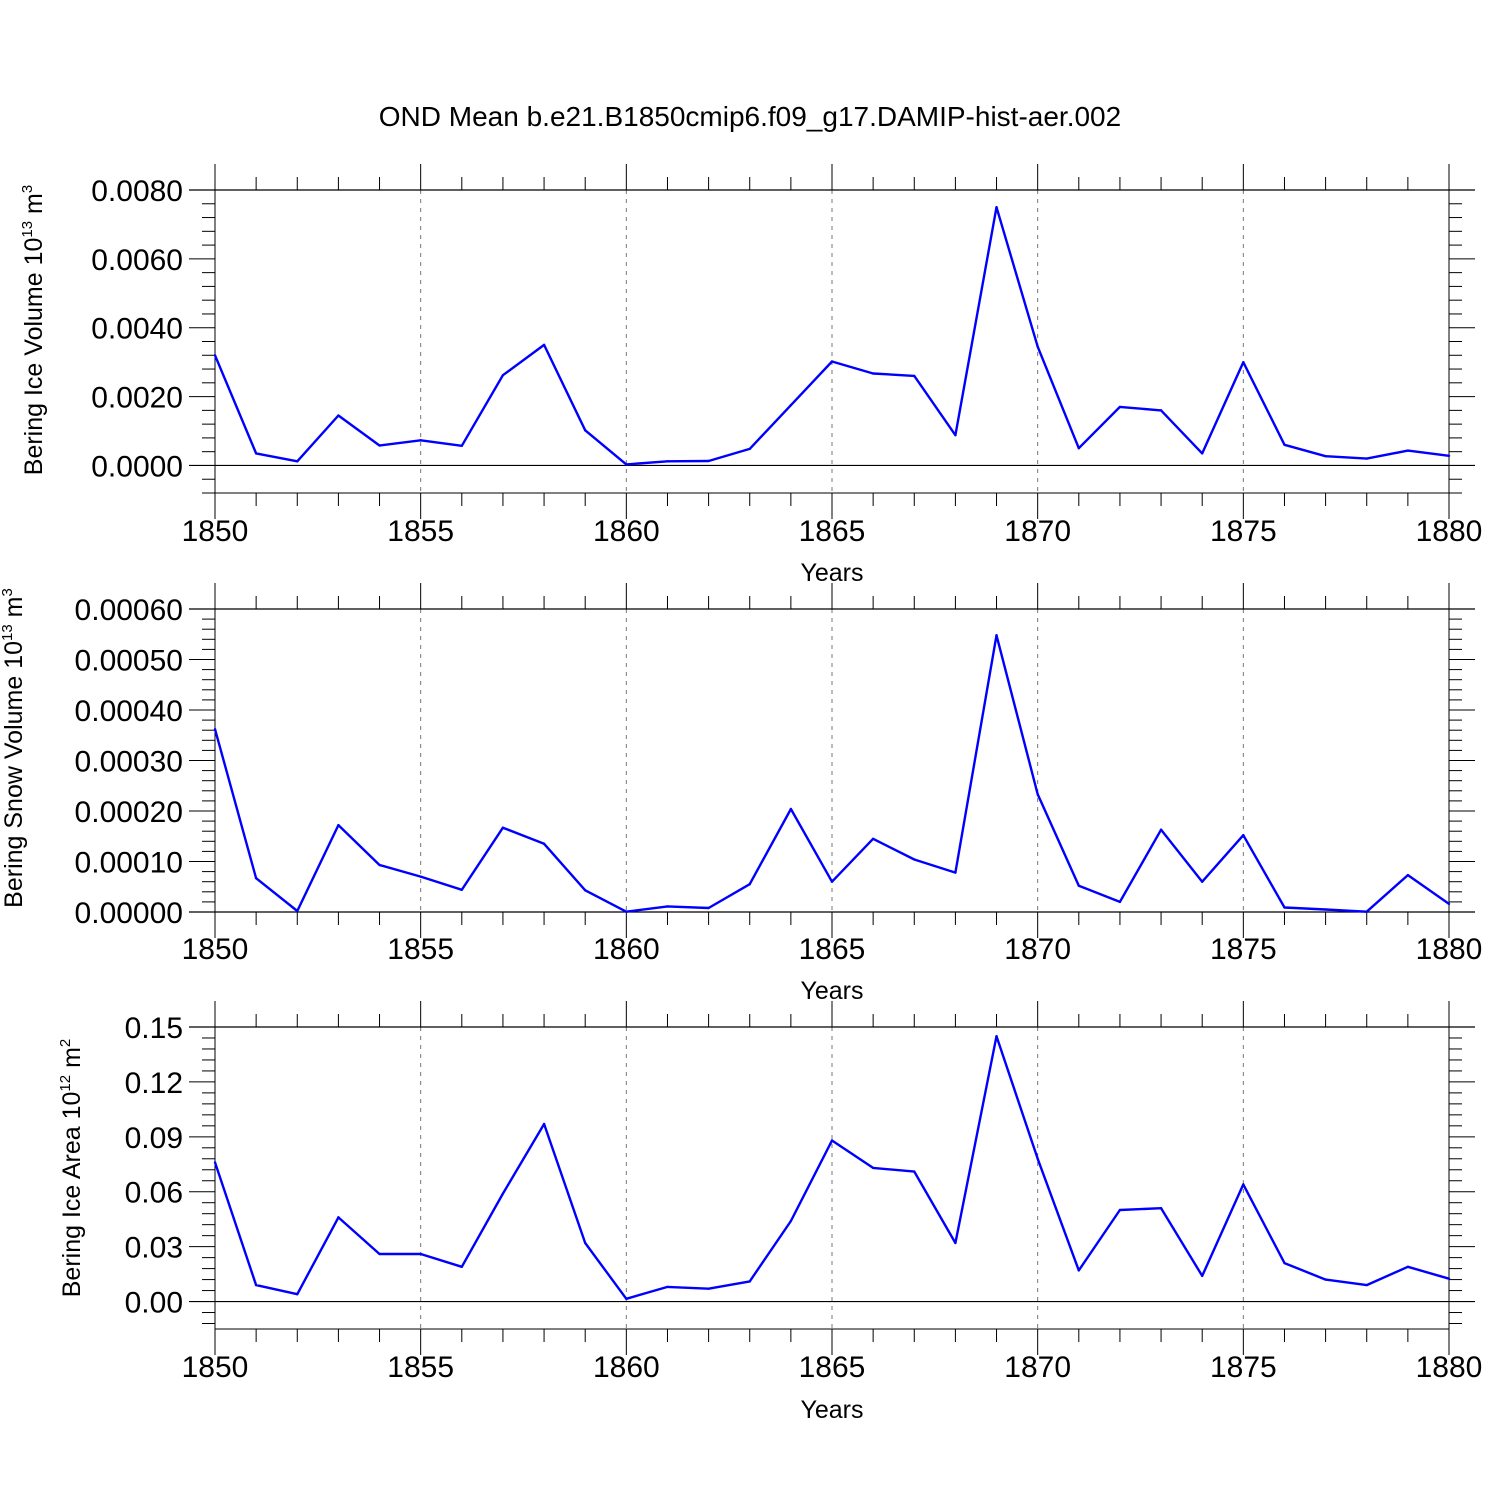 The width and height of the screenshot is (1500, 1500). I want to click on y-tick-label: 0.12, so click(154, 1083).